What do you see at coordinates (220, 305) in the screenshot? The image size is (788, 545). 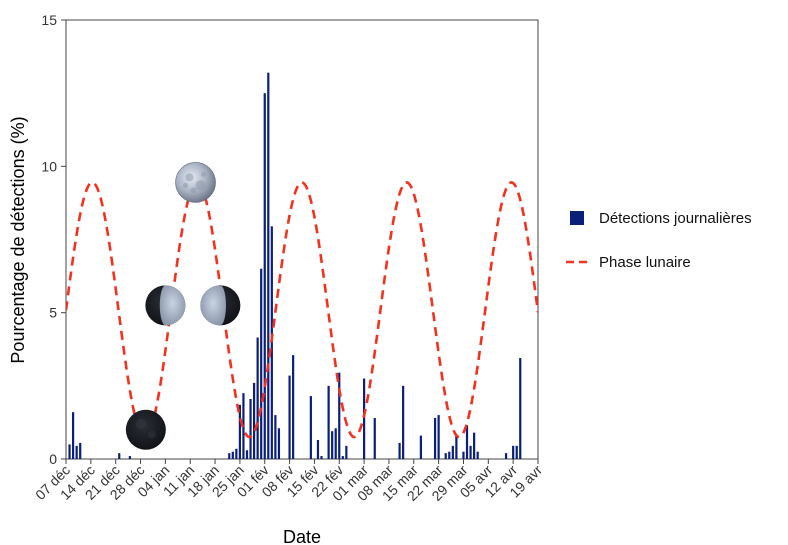 I see `last-quarter-icon` at bounding box center [220, 305].